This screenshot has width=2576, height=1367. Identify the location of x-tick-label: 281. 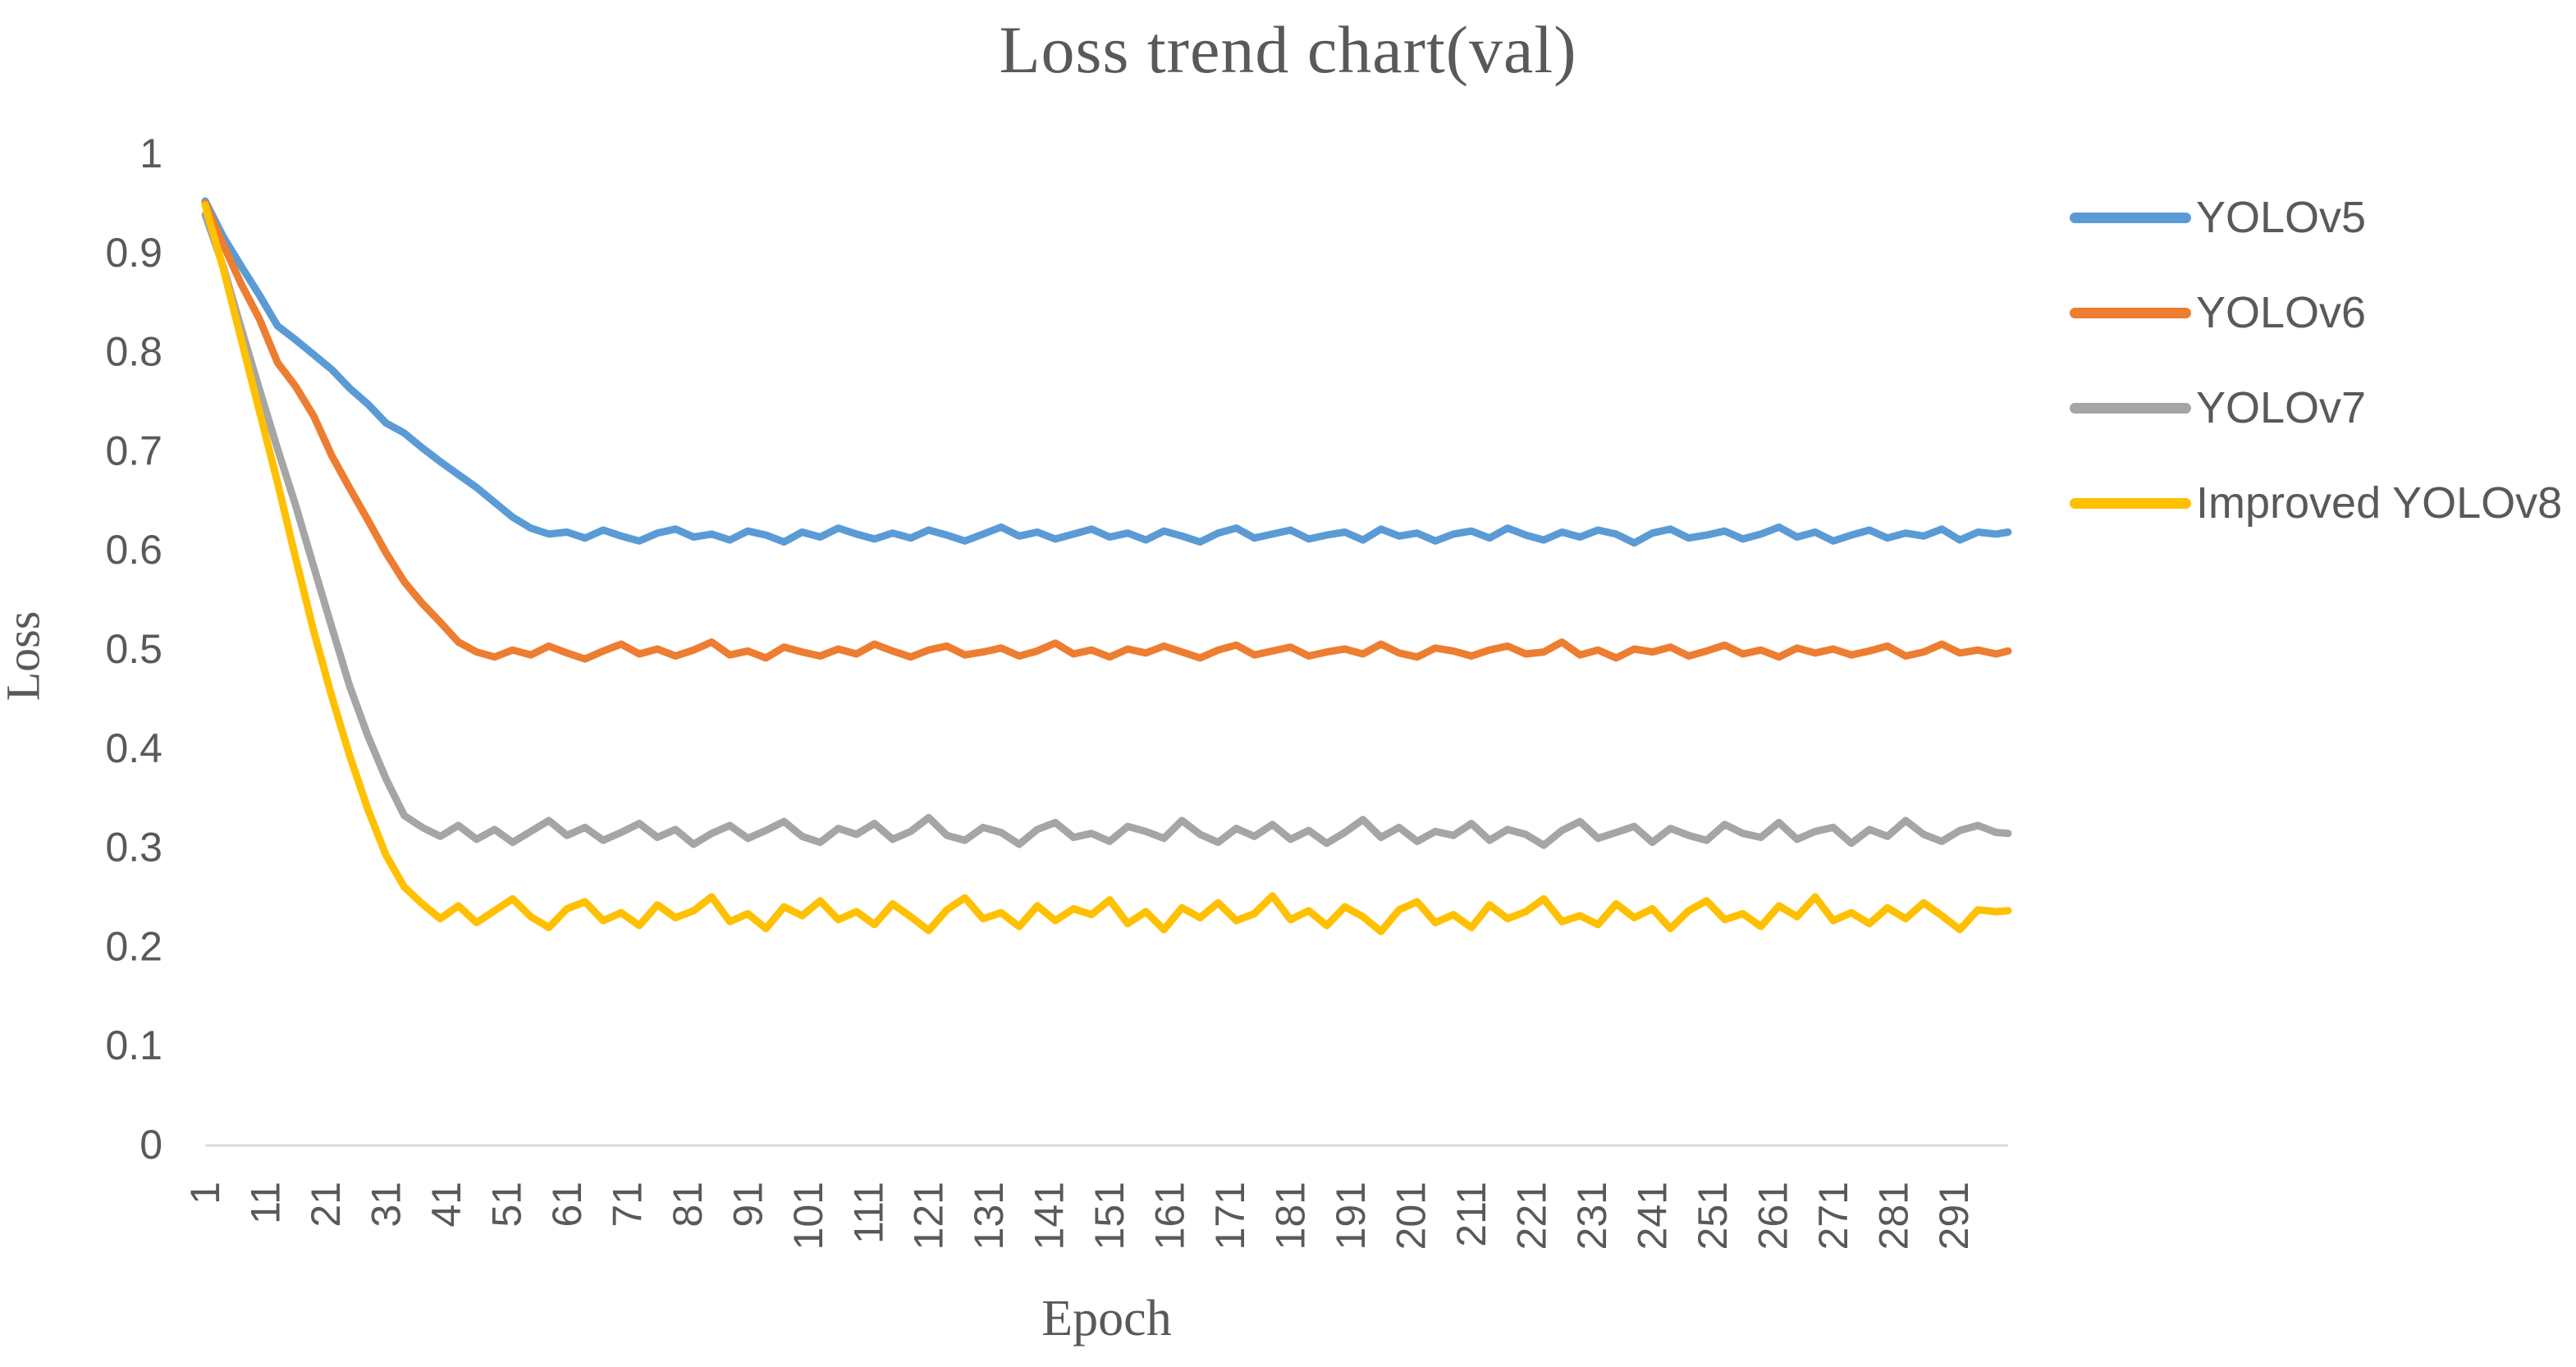
(1893, 1216).